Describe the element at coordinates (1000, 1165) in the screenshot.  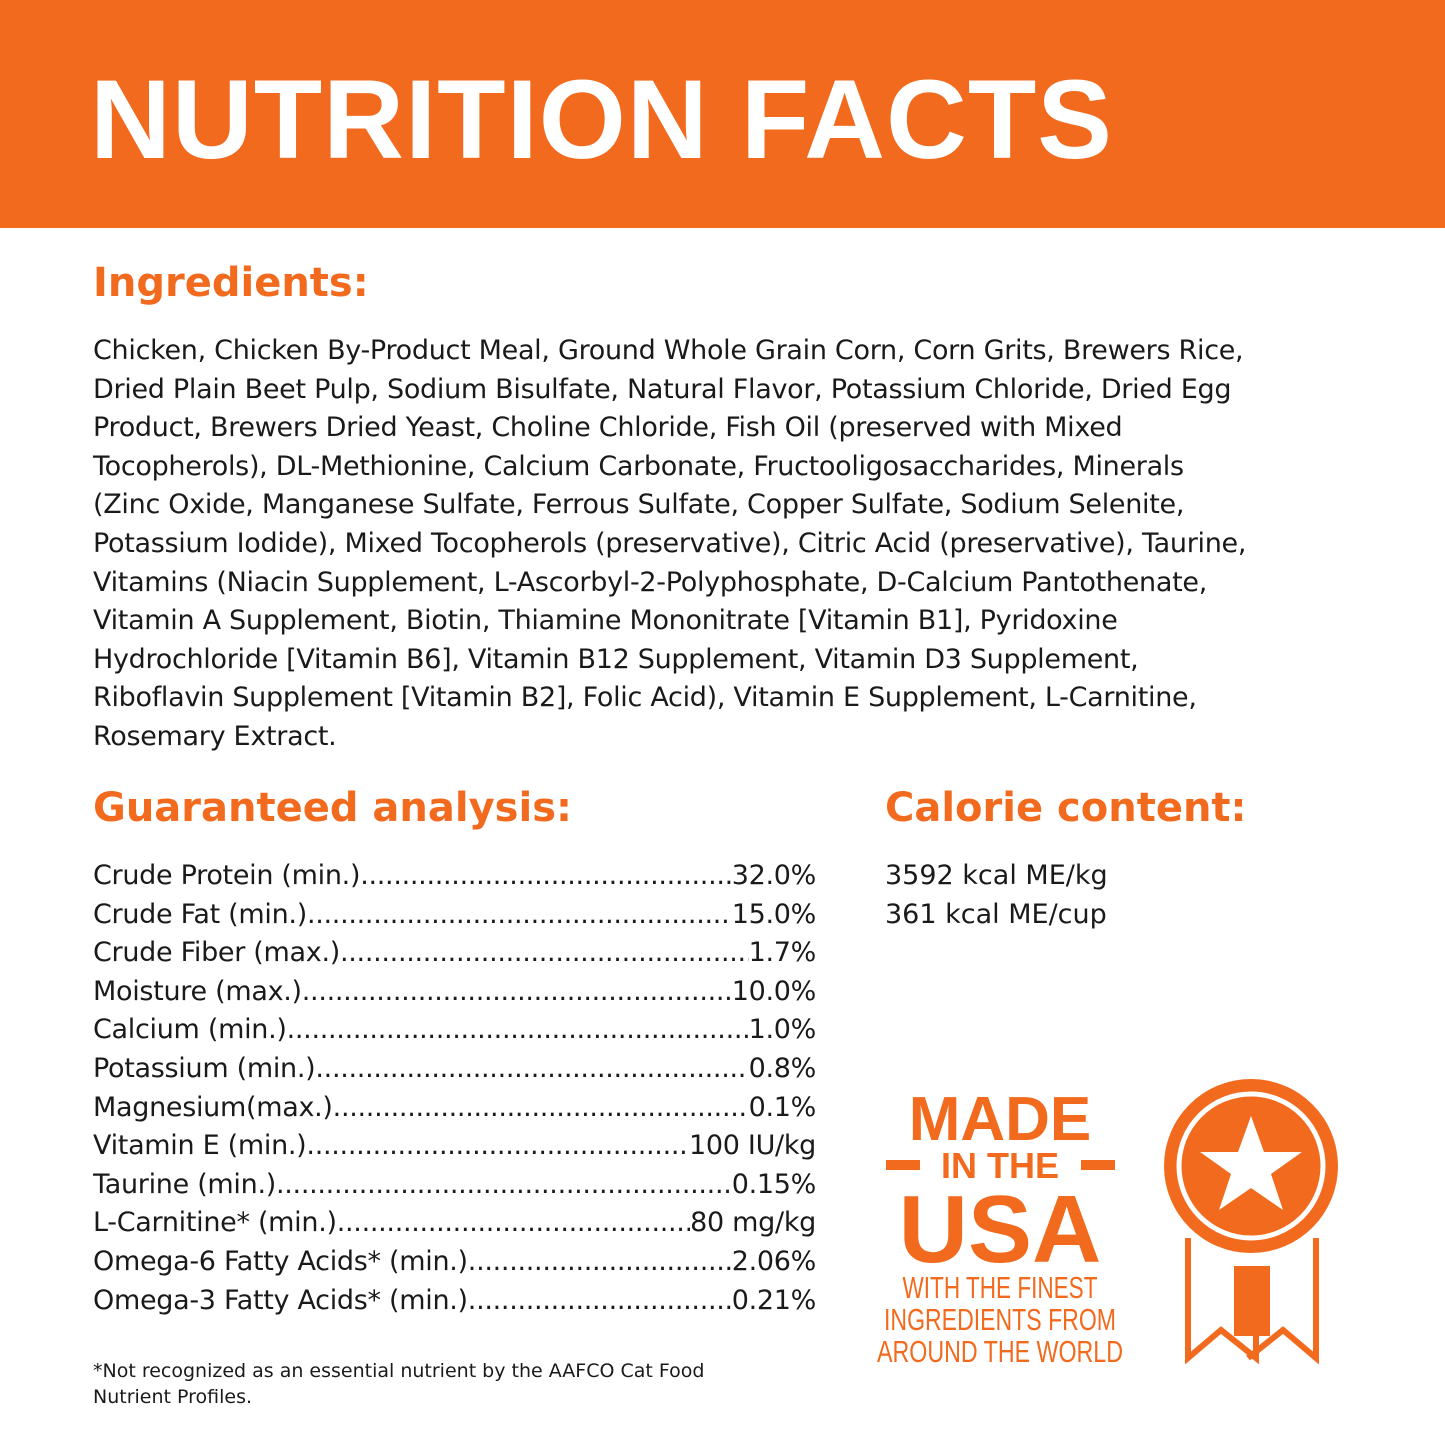
I see `badge-in-the: IN THE` at that location.